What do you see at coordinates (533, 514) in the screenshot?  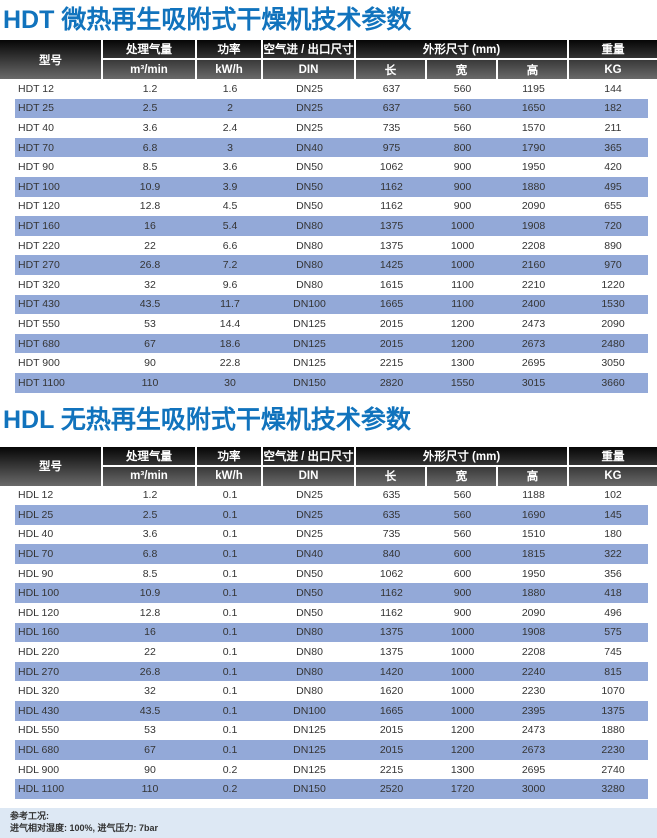 I see `value-cell: 1690` at bounding box center [533, 514].